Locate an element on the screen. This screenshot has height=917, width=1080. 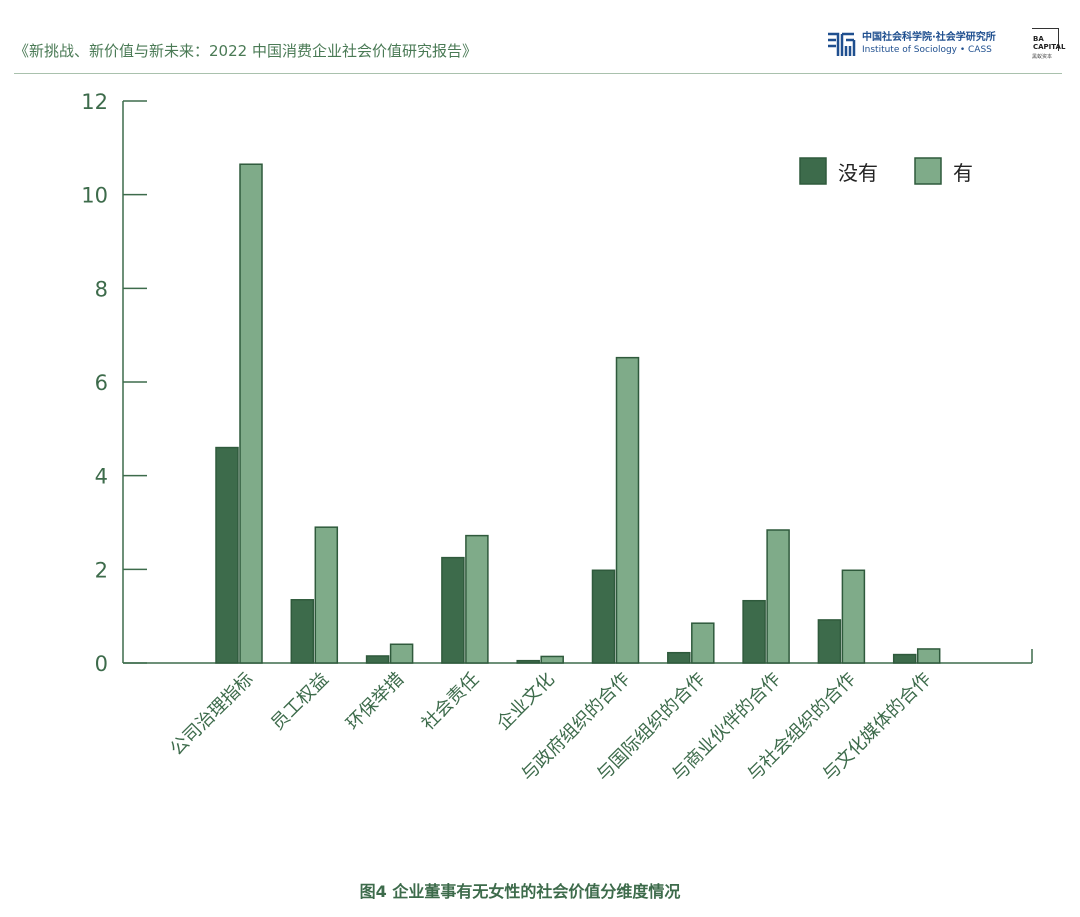
x-tick-label: 社会责任 is located at coordinates (451, 702).